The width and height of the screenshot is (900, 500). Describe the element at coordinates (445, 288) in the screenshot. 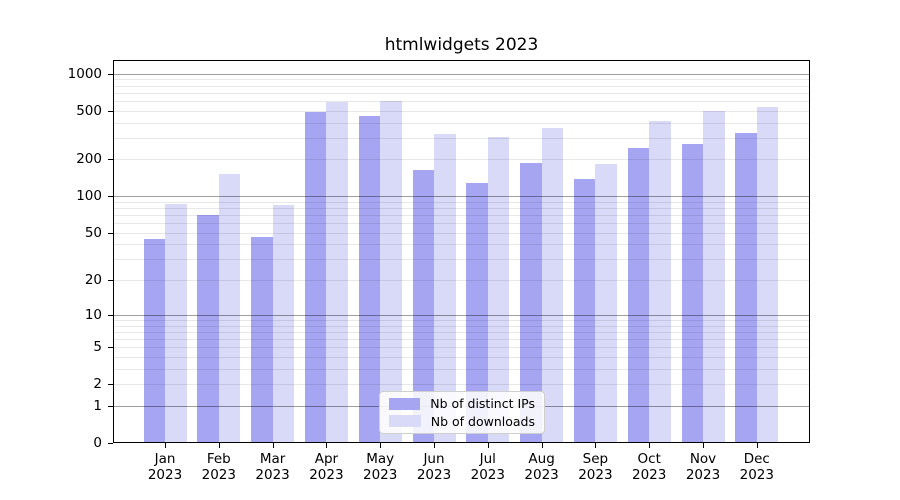

I see `bar-downloads-Jun` at that location.